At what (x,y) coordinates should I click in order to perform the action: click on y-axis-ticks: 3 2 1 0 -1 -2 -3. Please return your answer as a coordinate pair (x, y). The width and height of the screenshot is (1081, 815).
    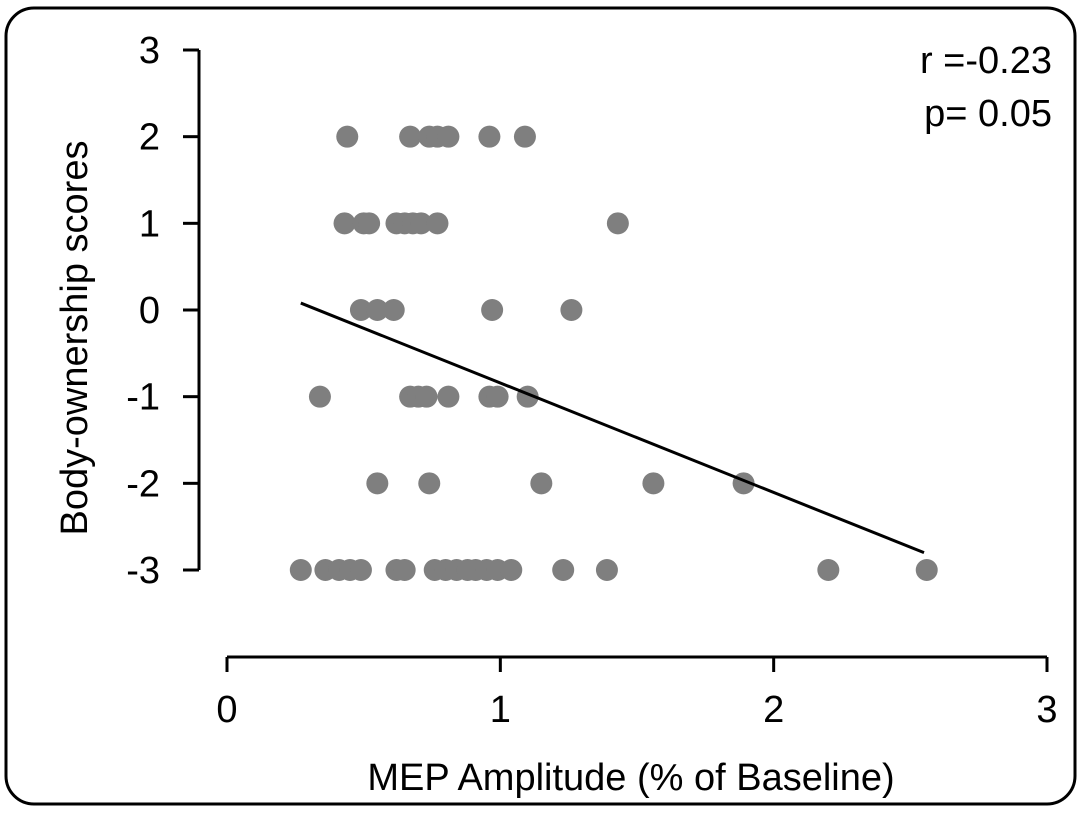
    Looking at the image, I should click on (162, 311).